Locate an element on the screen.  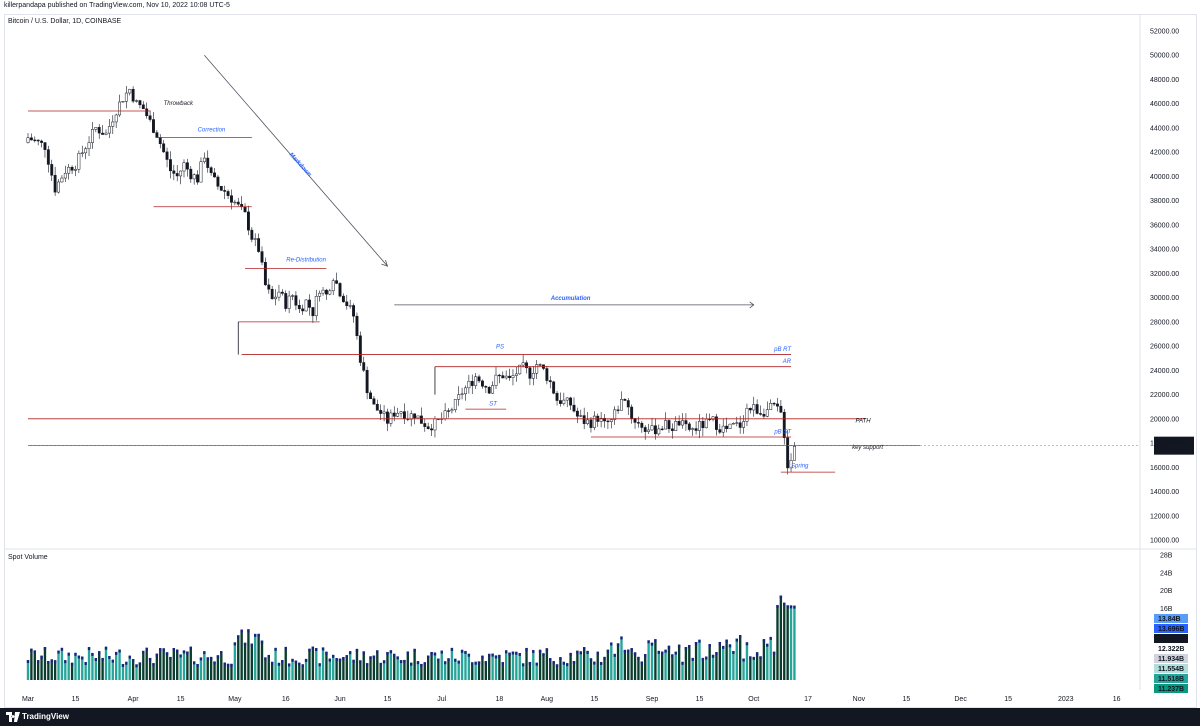
markdown-arrow is located at coordinates (296, 160).